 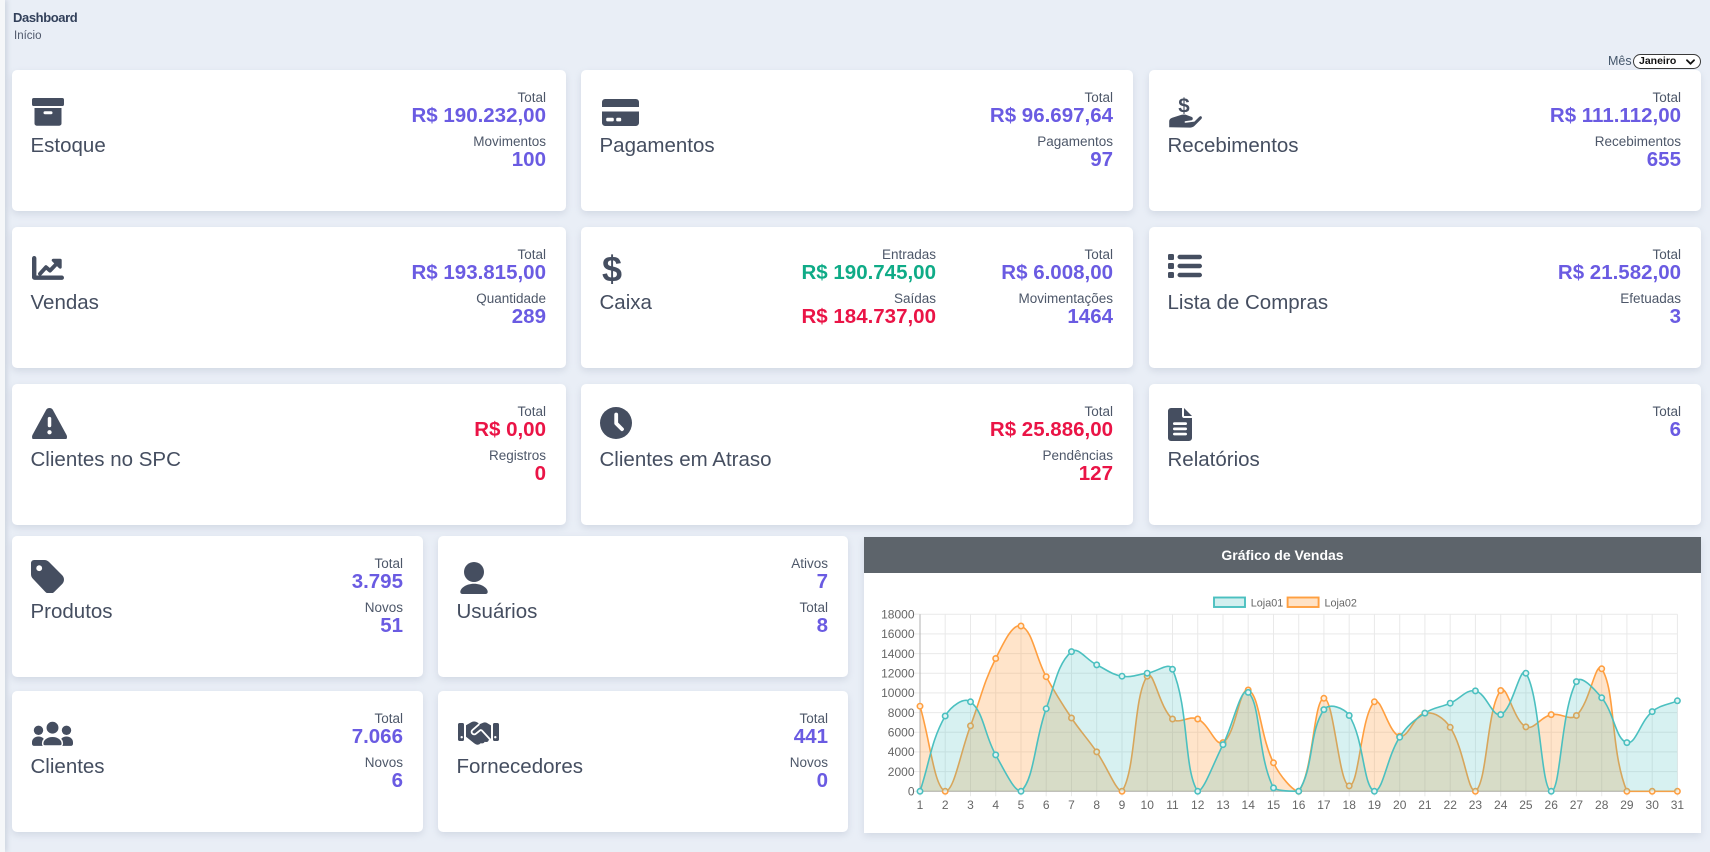 What do you see at coordinates (1400, 805) in the screenshot?
I see `svg-text: 20` at bounding box center [1400, 805].